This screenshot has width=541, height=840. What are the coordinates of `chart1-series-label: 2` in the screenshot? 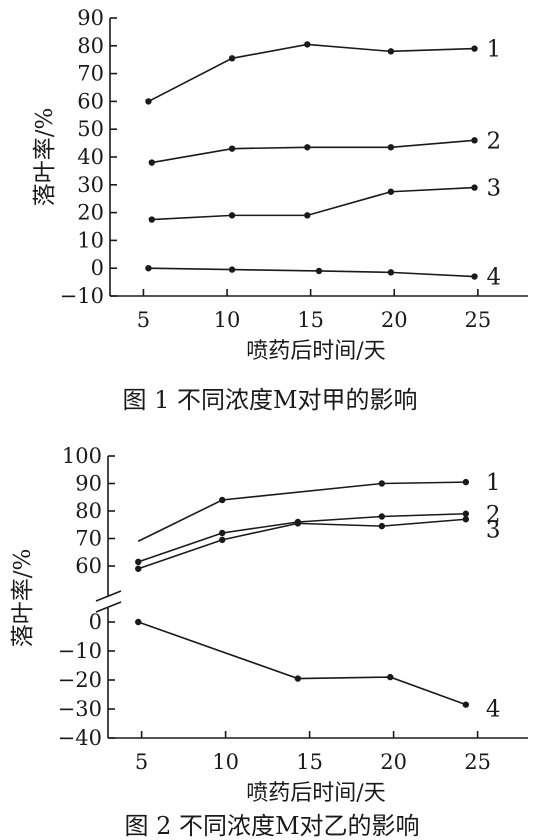 It's located at (493, 141).